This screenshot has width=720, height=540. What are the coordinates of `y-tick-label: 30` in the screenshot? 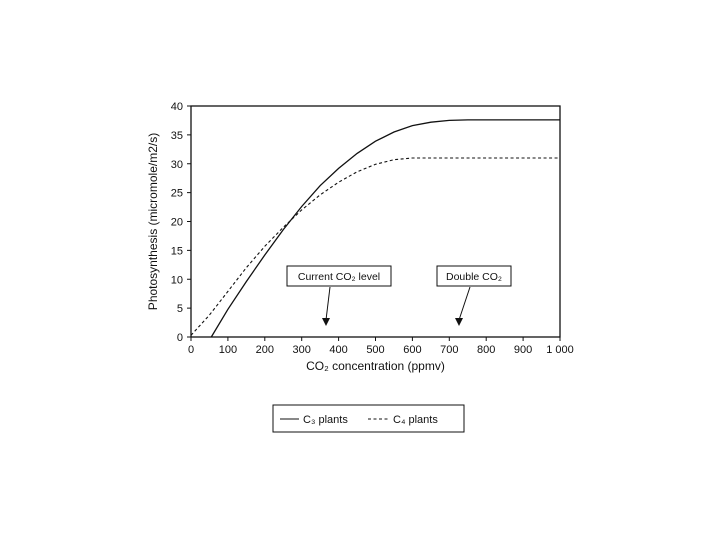 It's located at (177, 165).